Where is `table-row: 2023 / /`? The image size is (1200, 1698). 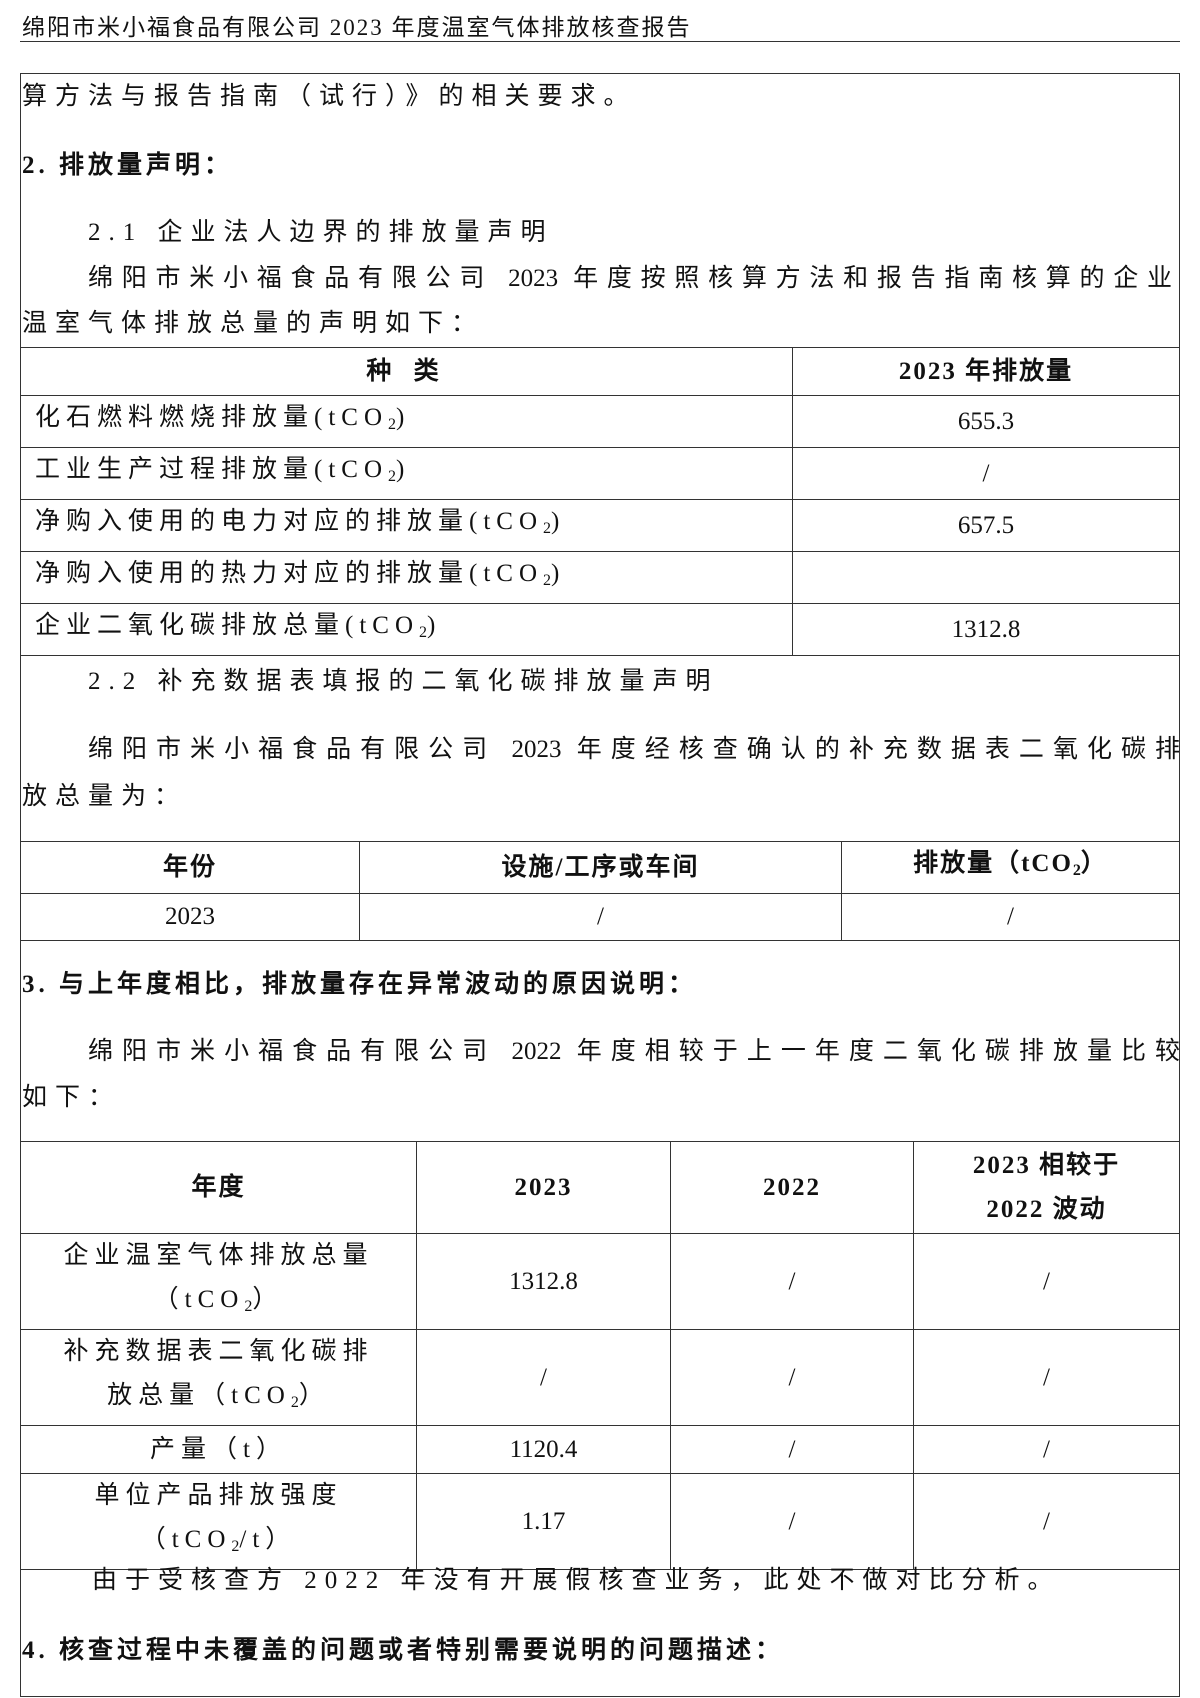
table-row: 2023 / / is located at coordinates (600, 917).